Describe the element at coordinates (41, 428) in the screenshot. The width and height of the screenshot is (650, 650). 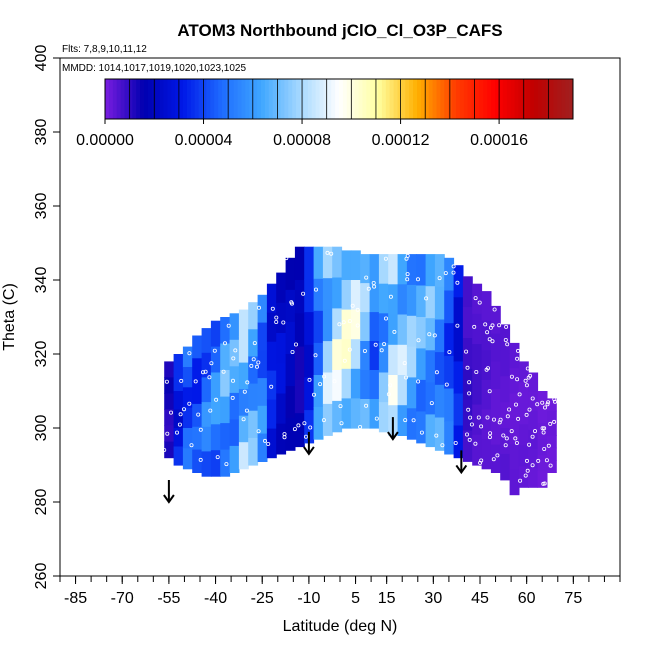
I see `y-tick-label: 300` at that location.